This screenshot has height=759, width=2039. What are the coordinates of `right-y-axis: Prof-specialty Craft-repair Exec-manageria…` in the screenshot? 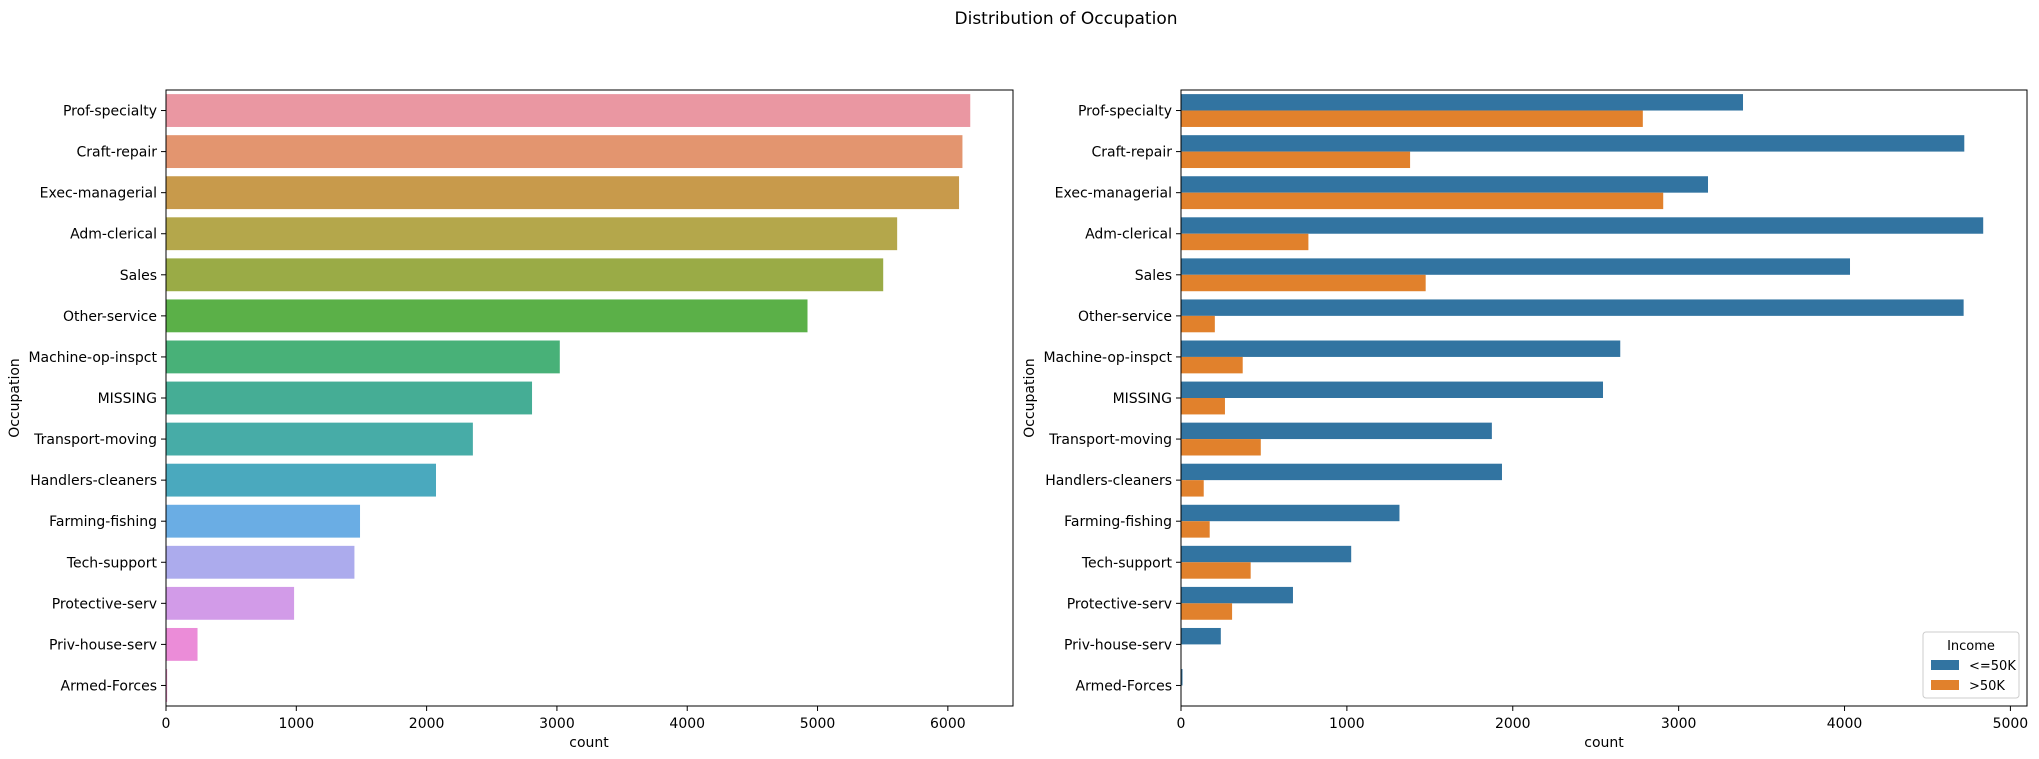 It's located at (1112, 399).